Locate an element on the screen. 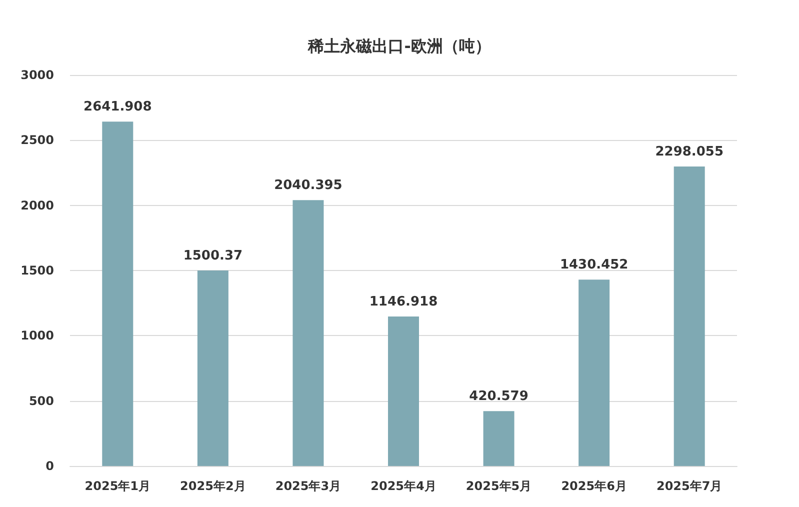  x-tick-label: 2025年6月 is located at coordinates (594, 486).